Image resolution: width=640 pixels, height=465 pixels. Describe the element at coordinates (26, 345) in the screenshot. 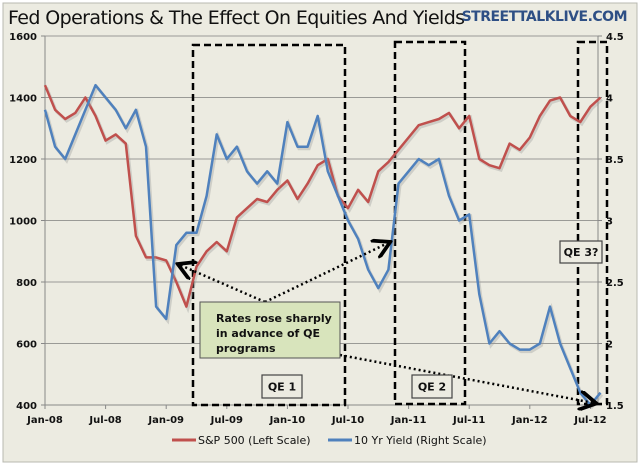

I see `left-tick-label: 600` at that location.